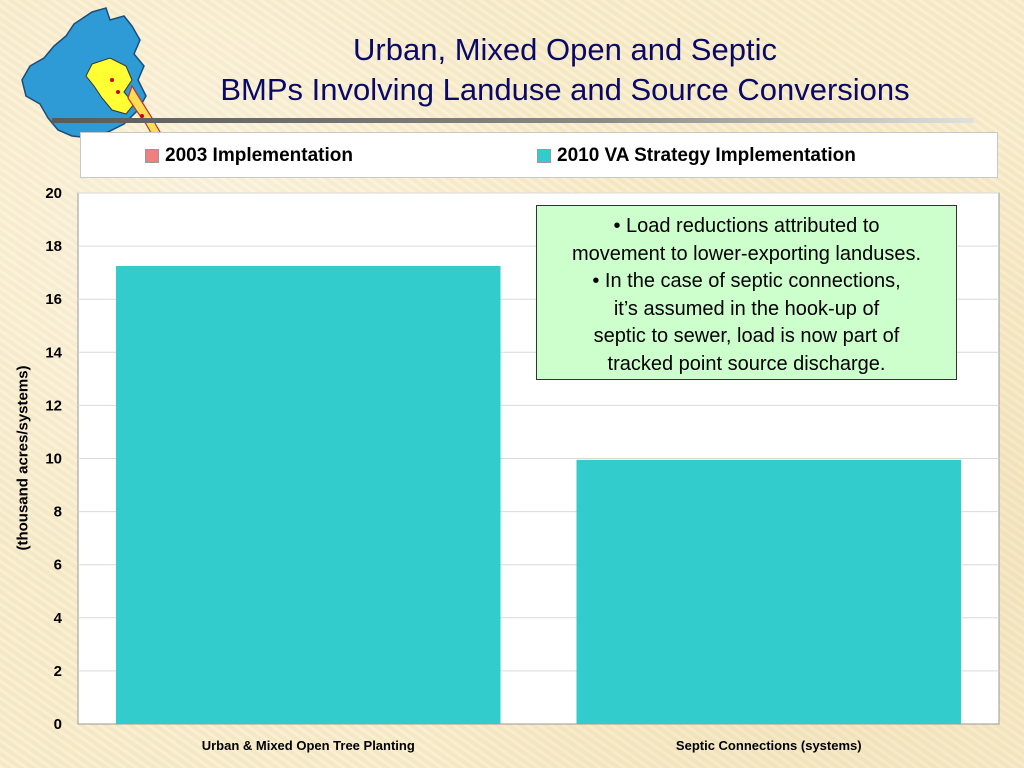 The image size is (1024, 768). What do you see at coordinates (152, 156) in the screenshot?
I see `legend-swatch-2003` at bounding box center [152, 156].